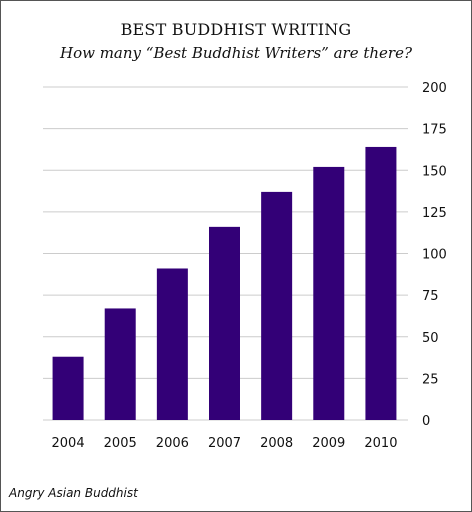  I want to click on x-tick-label: 2007, so click(224, 443).